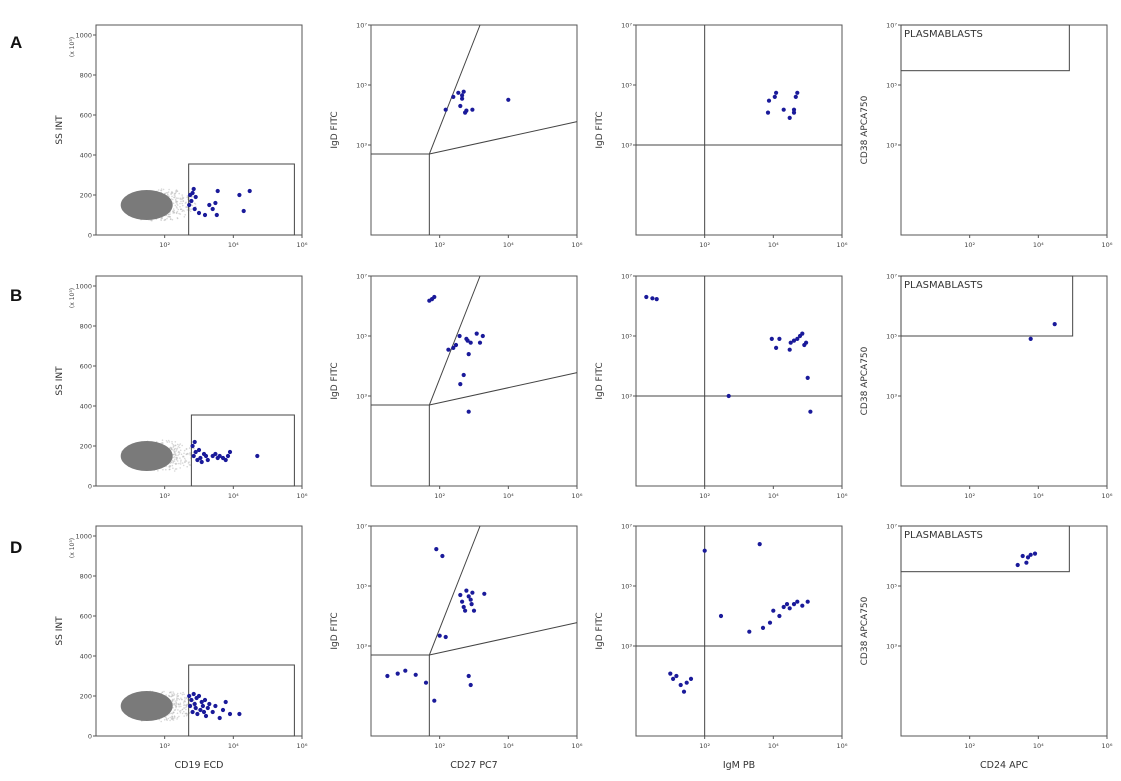 The image size is (1121, 781). I want to click on plot-a2: 10² 10⁴ 10⁶ 10³ 10⁵ 10⁷ IgD FITC, so click(456, 136).